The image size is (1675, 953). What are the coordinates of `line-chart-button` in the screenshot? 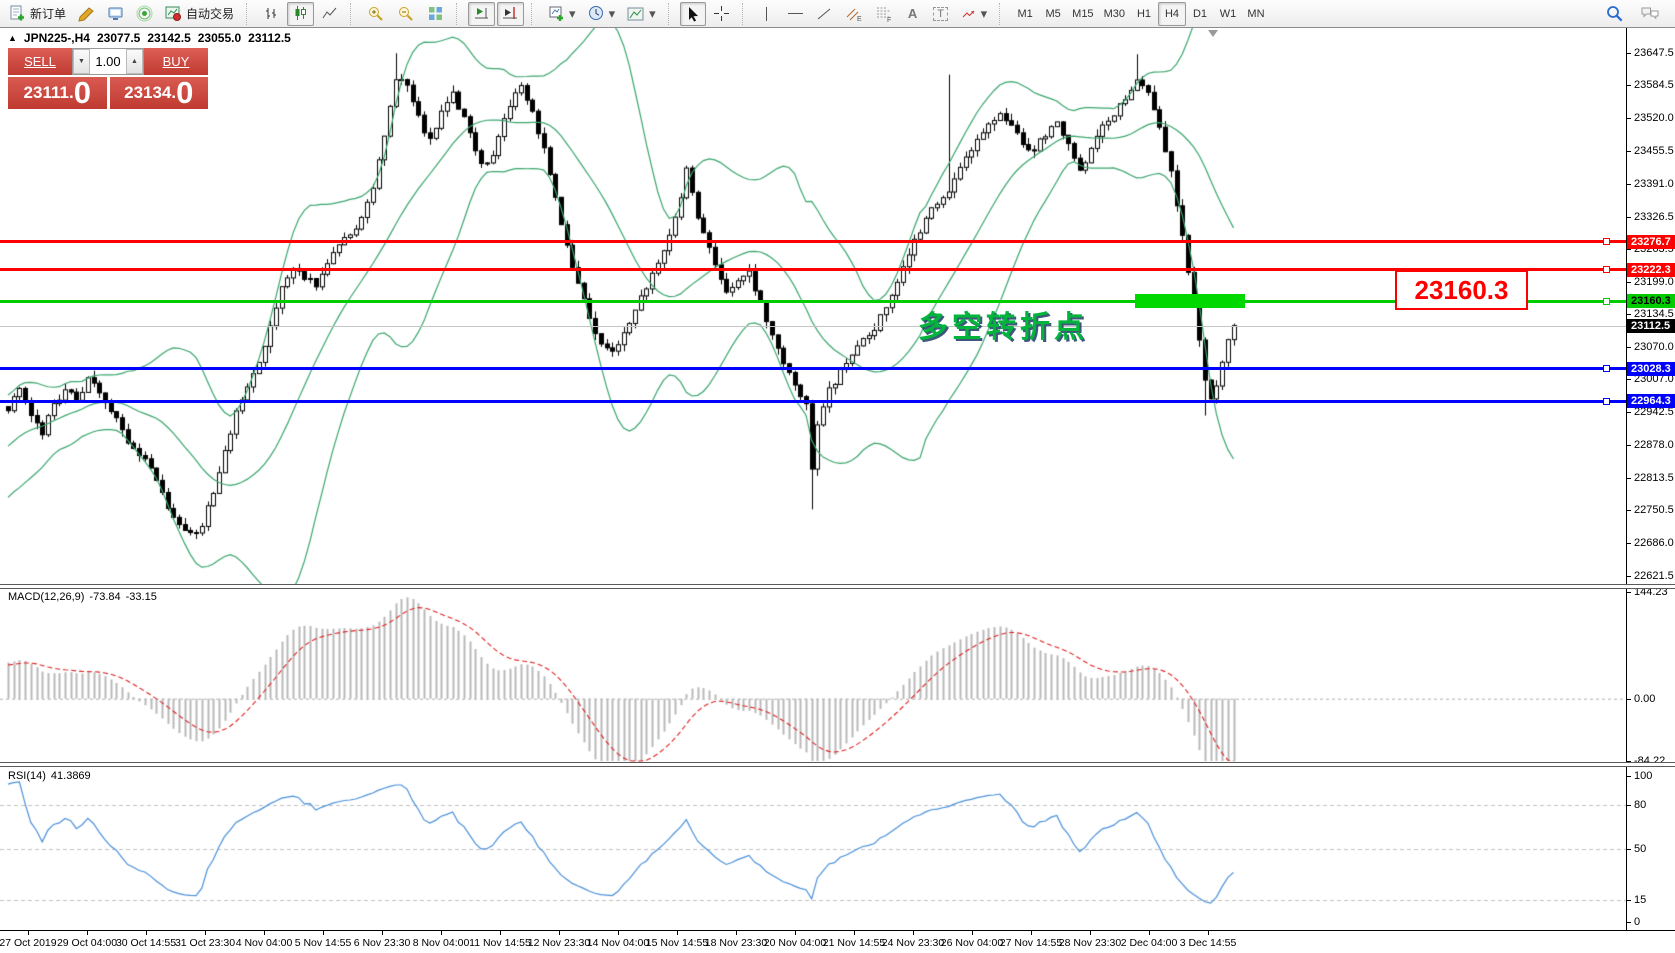 It's located at (329, 14).